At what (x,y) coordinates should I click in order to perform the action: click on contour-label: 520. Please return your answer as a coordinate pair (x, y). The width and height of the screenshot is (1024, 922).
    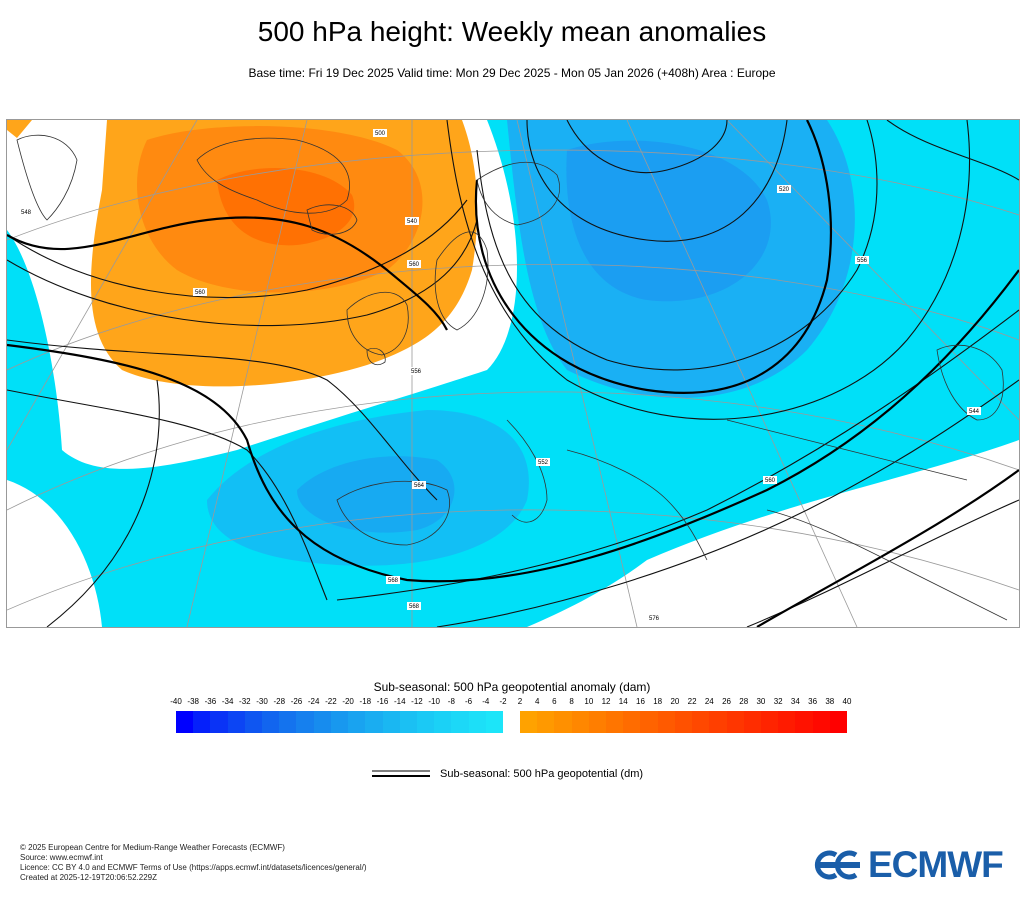
    Looking at the image, I should click on (784, 190).